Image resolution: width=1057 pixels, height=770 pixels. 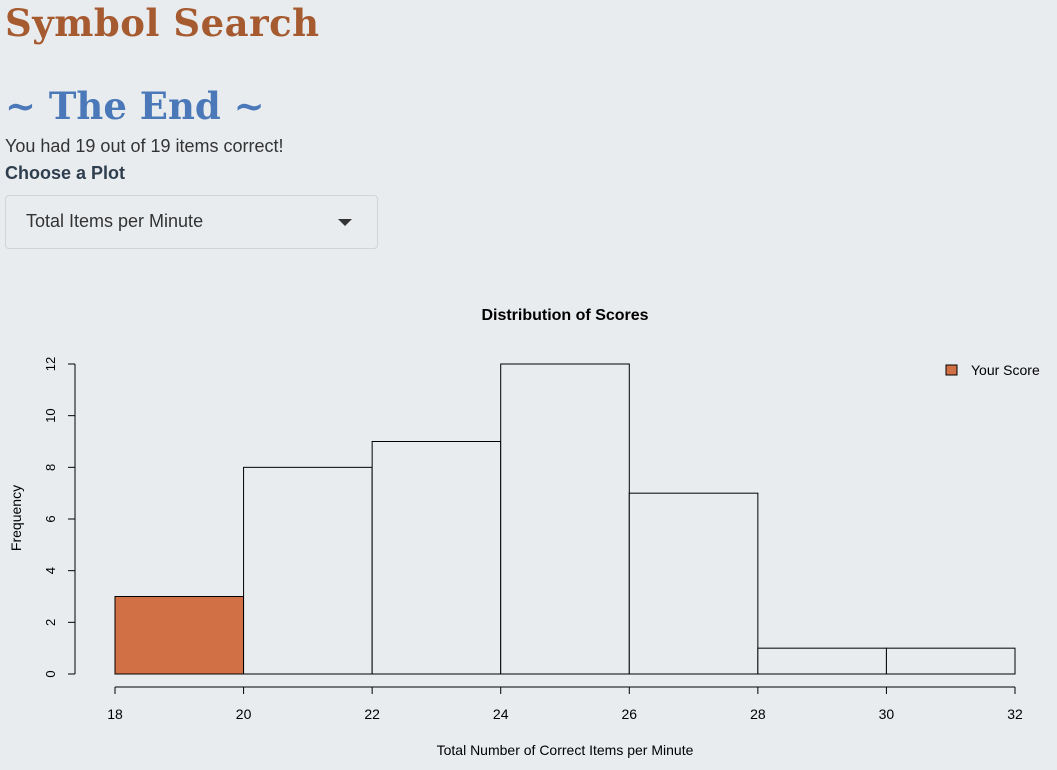 What do you see at coordinates (115, 221) in the screenshot?
I see `plot-select-value: Total Items per Minute` at bounding box center [115, 221].